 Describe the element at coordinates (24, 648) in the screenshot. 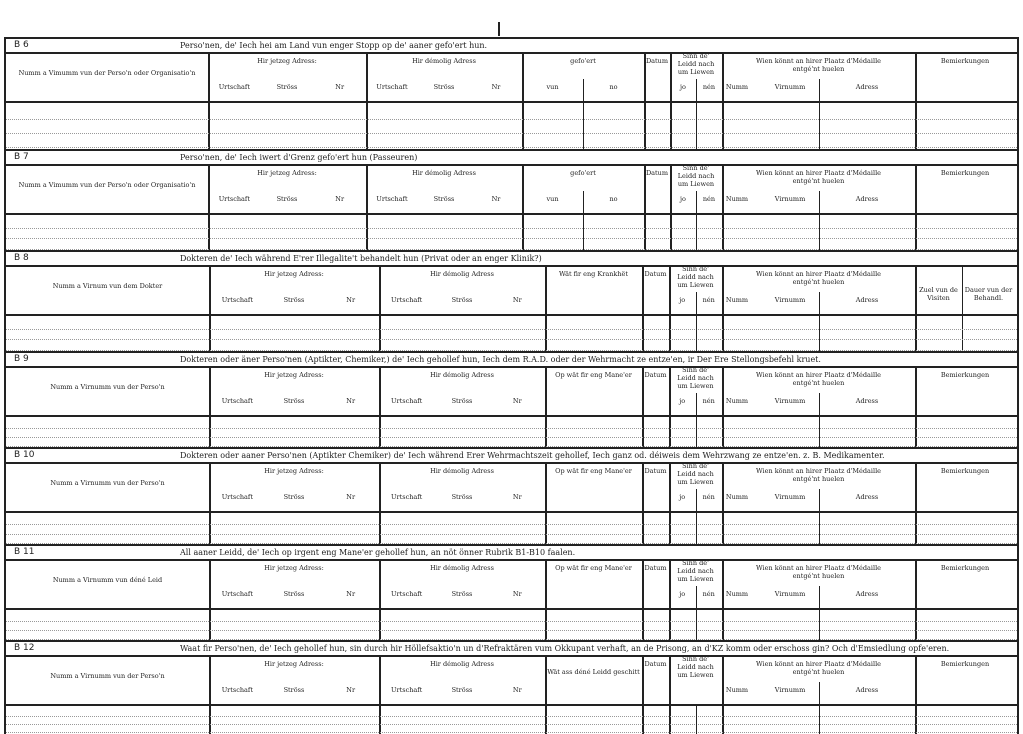

I see `section-code: B 12` at that location.